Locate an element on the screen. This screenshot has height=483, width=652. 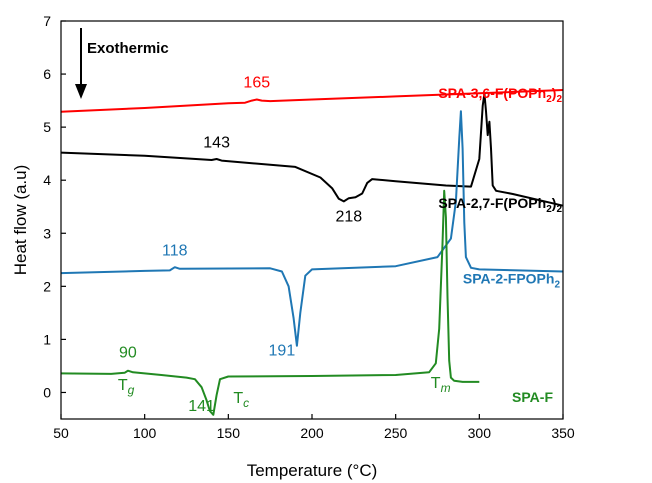
x-tick-label: 250 is located at coordinates (396, 433).